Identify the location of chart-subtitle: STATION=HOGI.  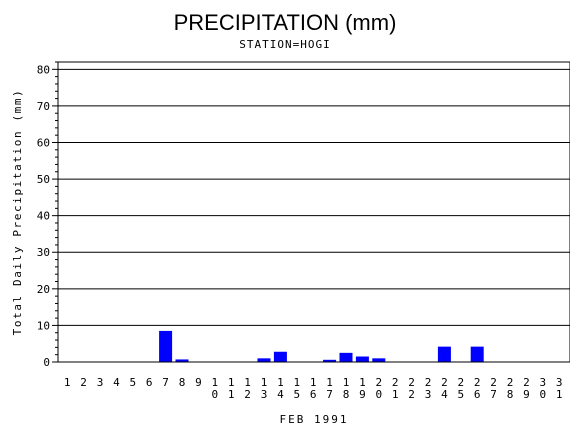
(284, 44).